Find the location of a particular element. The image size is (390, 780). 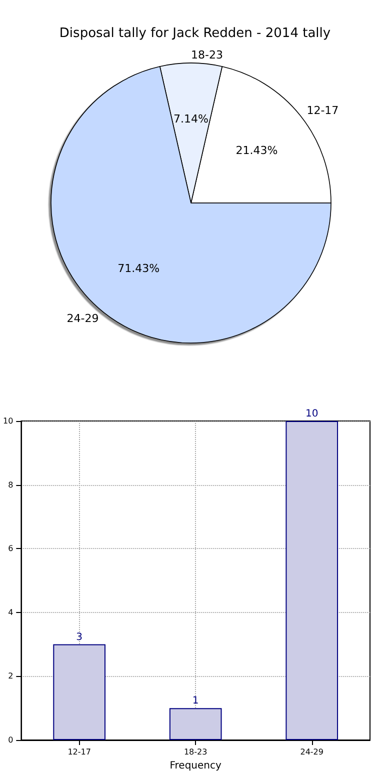

data-label: 1 is located at coordinates (195, 701).